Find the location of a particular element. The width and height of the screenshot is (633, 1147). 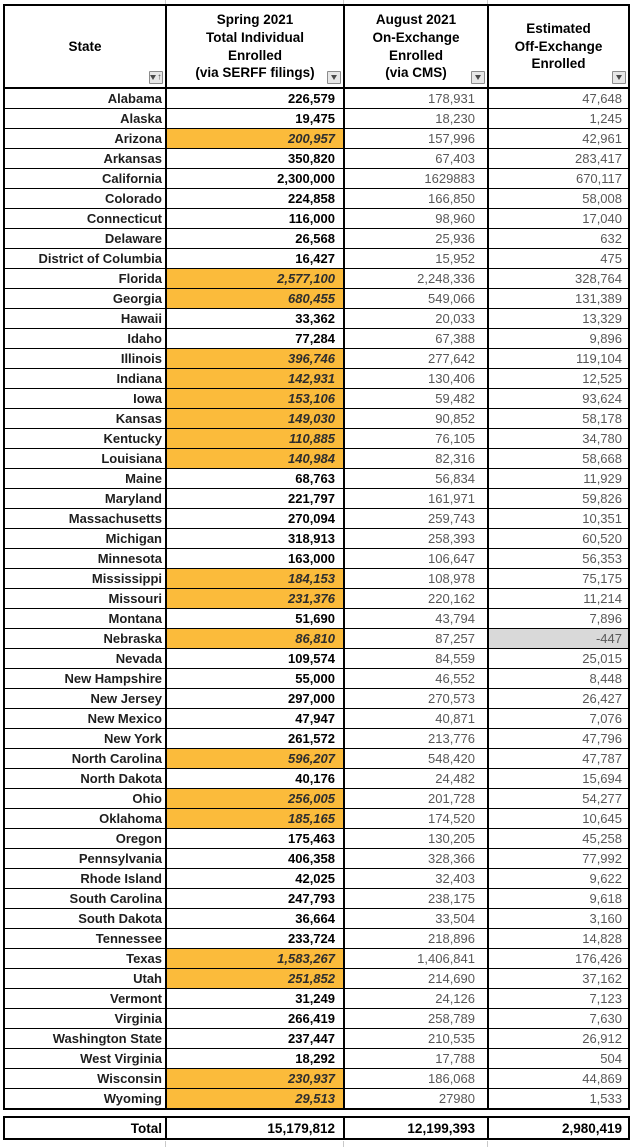

august-on-exchange-cell: 258,393 is located at coordinates (416, 538).